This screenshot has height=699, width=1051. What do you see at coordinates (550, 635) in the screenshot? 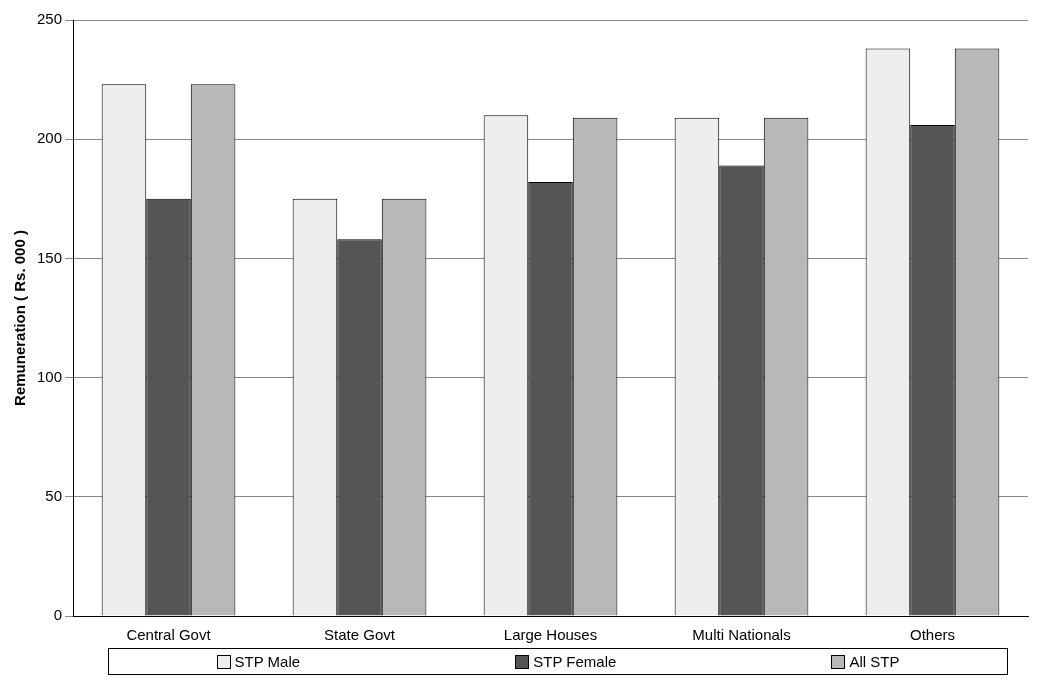
I see `x-tick-label: Large Houses` at bounding box center [550, 635].